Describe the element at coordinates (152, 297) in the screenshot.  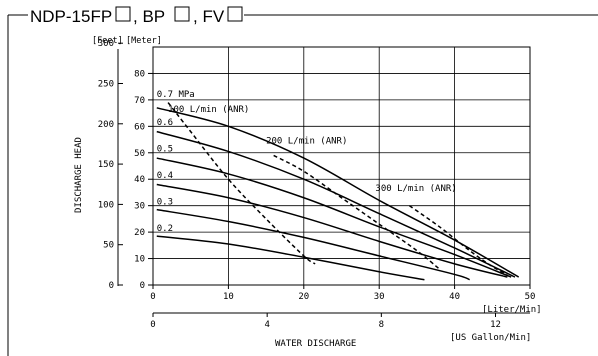
I see `liter-tick-label: 0` at that location.